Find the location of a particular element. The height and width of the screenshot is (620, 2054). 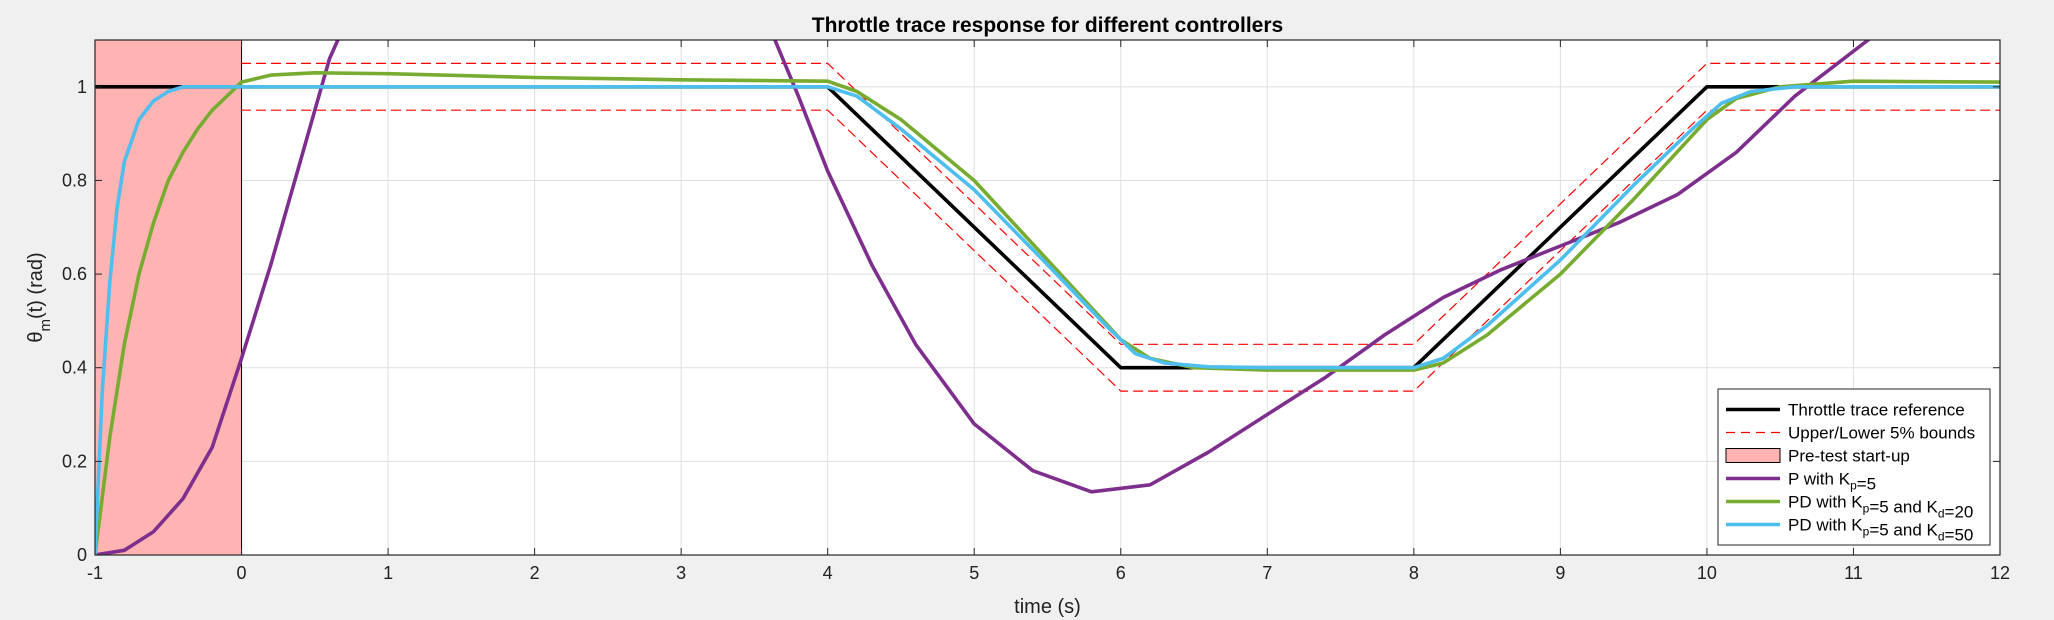

legend-label-part: =20 is located at coordinates (1959, 512).